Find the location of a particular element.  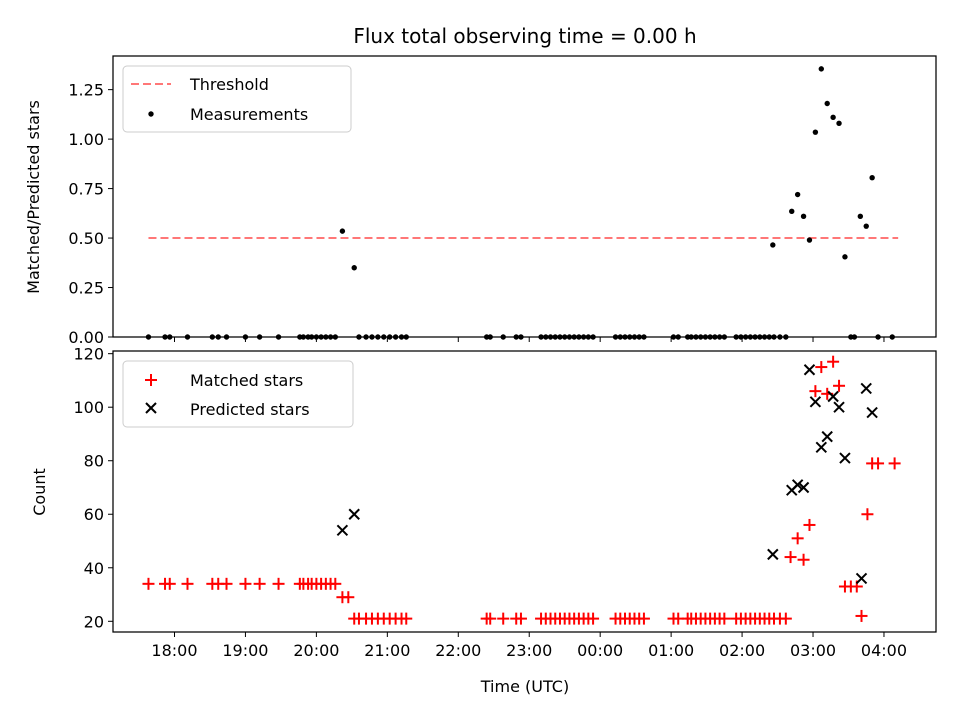

top-y-tick-label: 1.25 is located at coordinates (86, 90).